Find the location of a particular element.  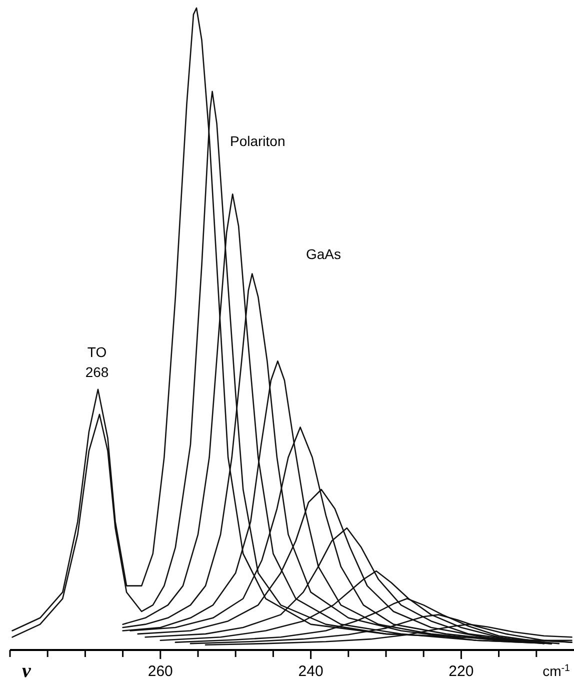

annotation: GaAs is located at coordinates (324, 254).